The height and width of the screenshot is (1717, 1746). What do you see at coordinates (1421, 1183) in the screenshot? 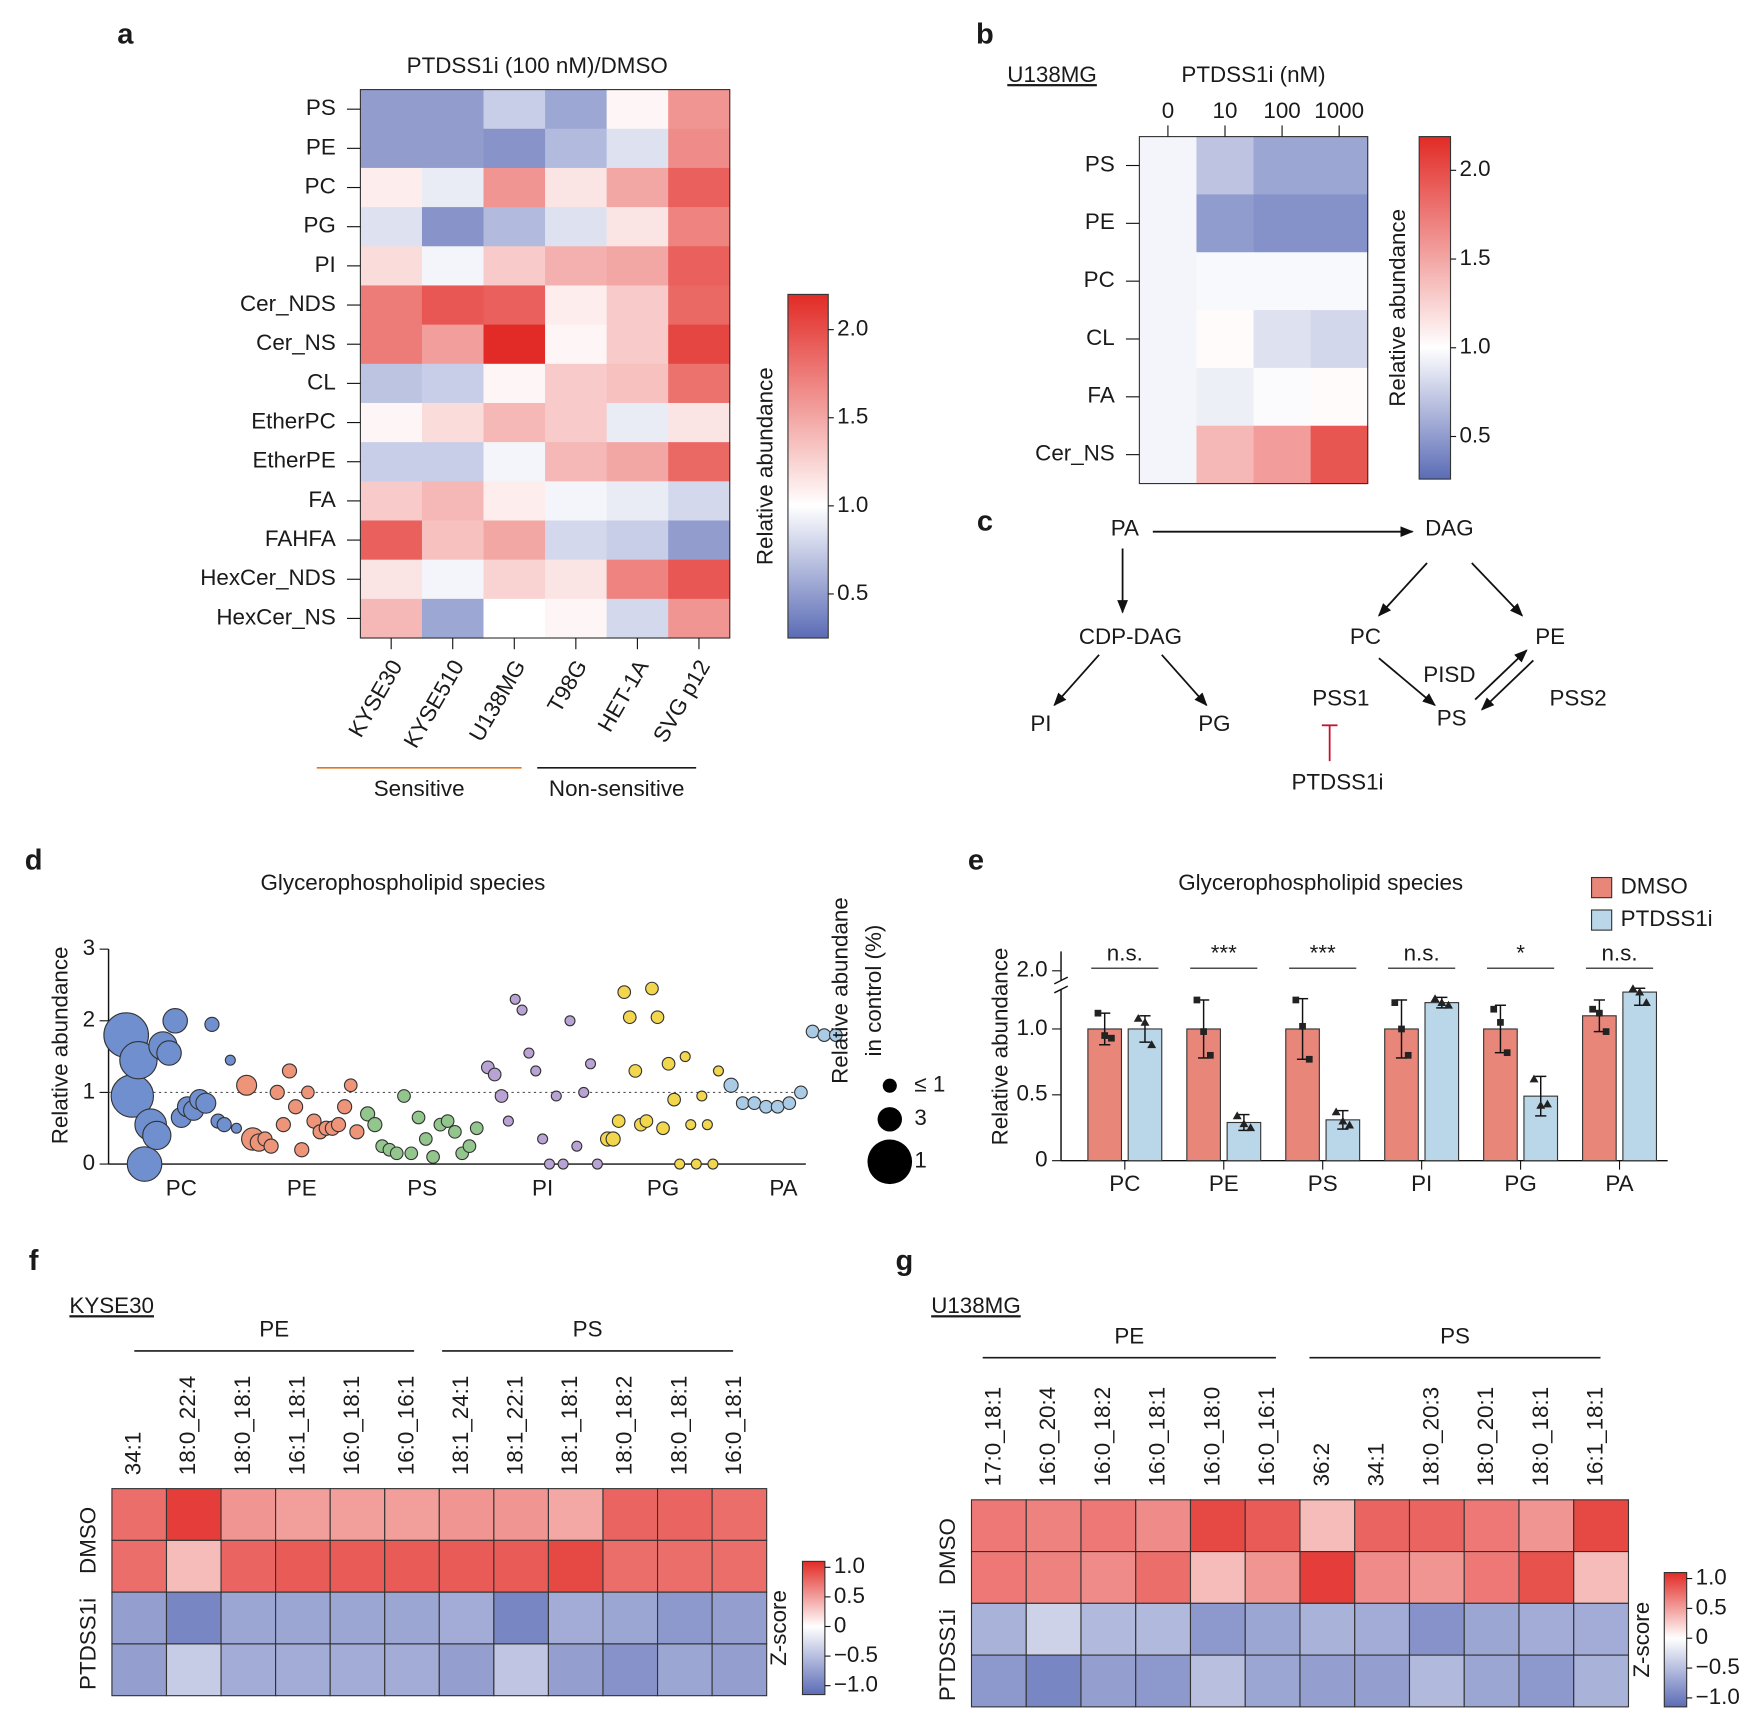
I see `x-tick-label: PI` at bounding box center [1421, 1183].